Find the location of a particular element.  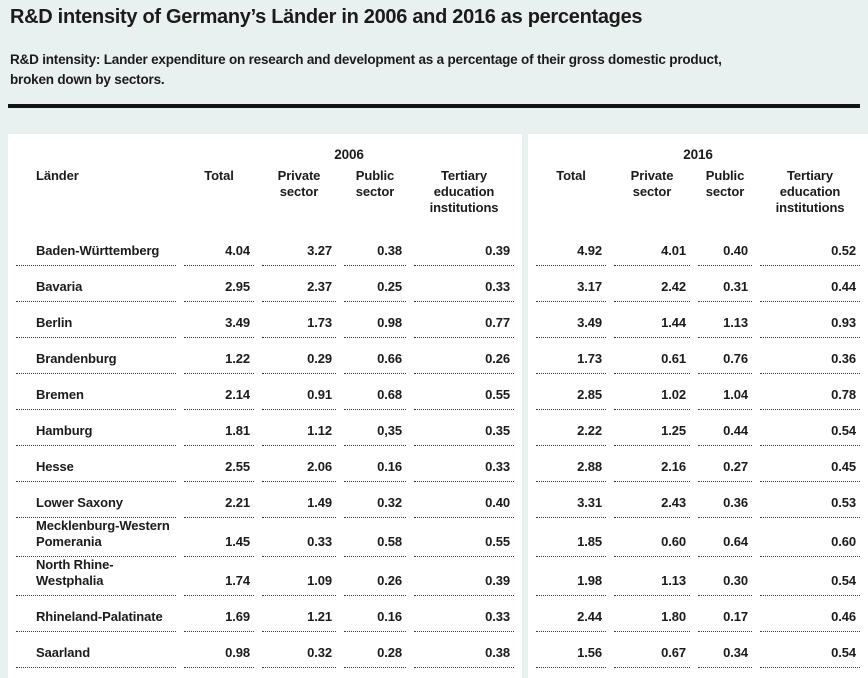

value-cell: 2.37 is located at coordinates (299, 284).